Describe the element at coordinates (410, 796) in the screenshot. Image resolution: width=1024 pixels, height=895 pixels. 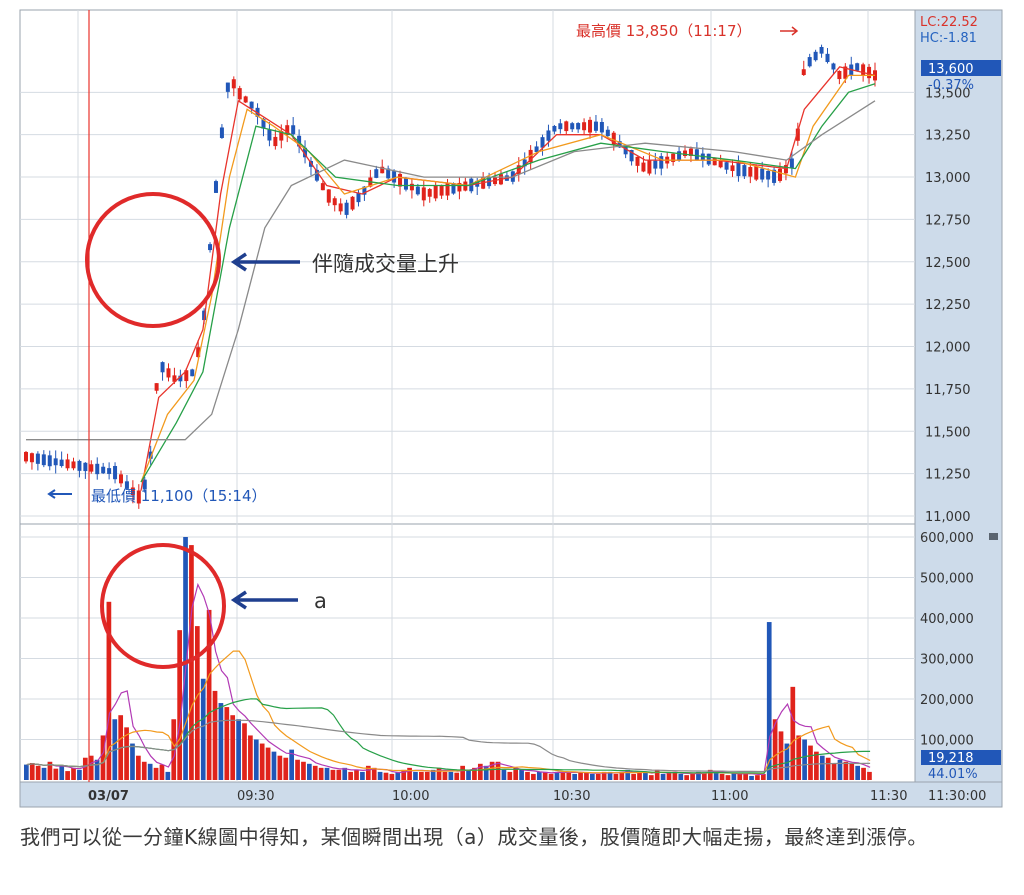
I see `time-tick-label: 10:00` at that location.